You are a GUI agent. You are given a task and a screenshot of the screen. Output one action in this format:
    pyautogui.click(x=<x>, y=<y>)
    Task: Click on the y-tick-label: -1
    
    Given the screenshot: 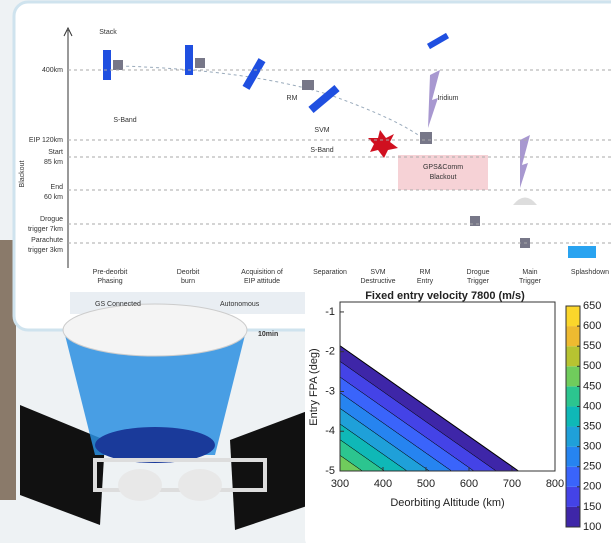 What is the action you would take?
    pyautogui.click(x=330, y=312)
    